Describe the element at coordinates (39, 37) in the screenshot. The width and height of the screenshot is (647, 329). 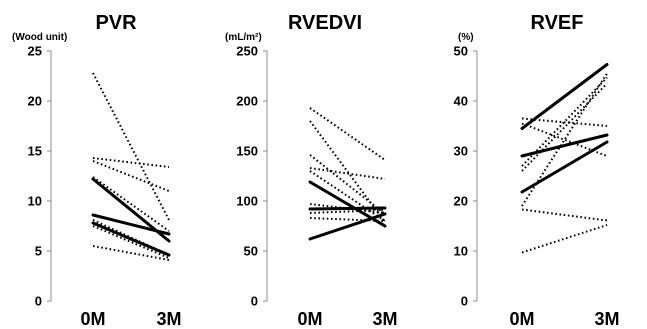
I see `y-axis-unit-pvr: (Wood unit)` at that location.